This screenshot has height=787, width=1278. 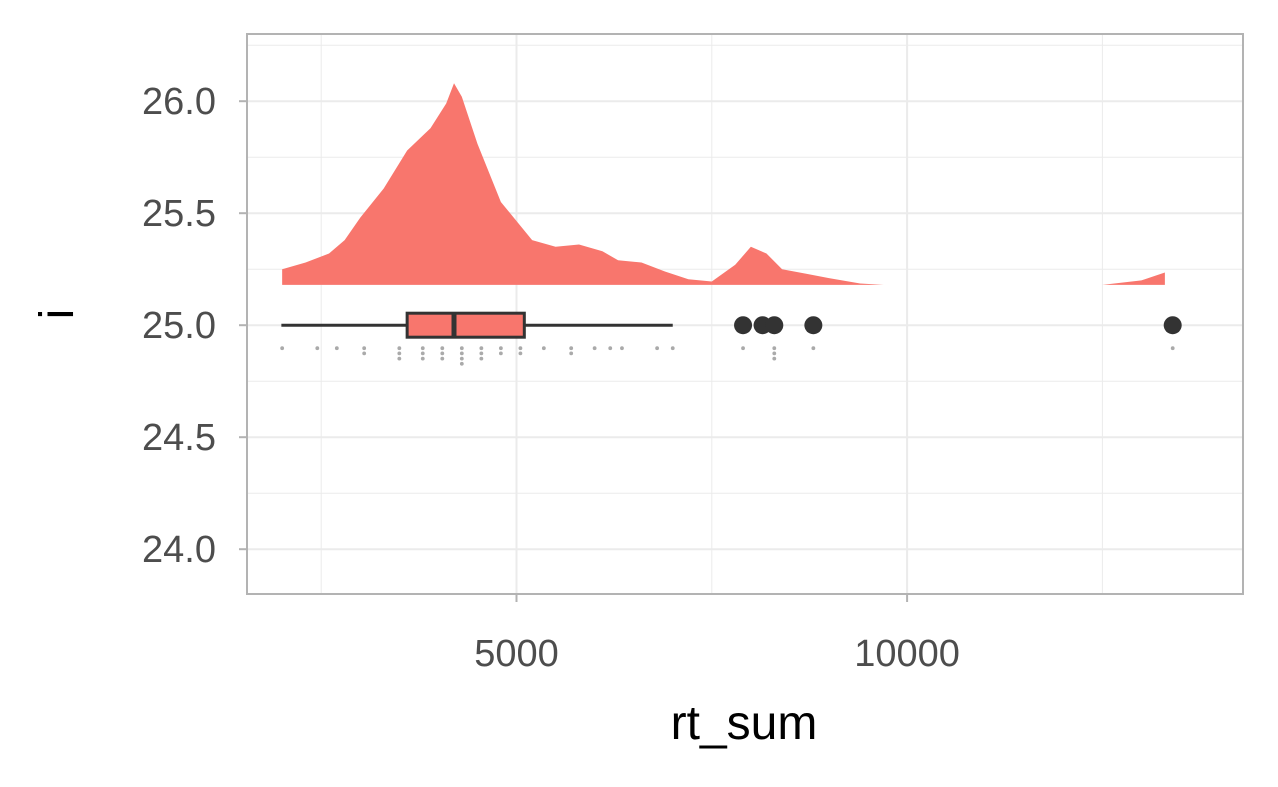 I want to click on box, so click(x=465, y=325).